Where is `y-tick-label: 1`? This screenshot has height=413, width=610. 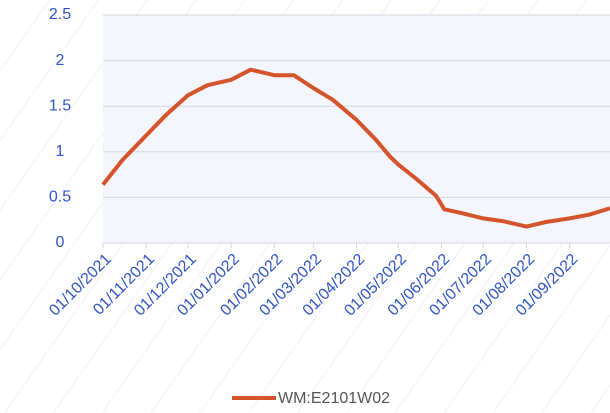 y-tick-label: 1 is located at coordinates (60, 151).